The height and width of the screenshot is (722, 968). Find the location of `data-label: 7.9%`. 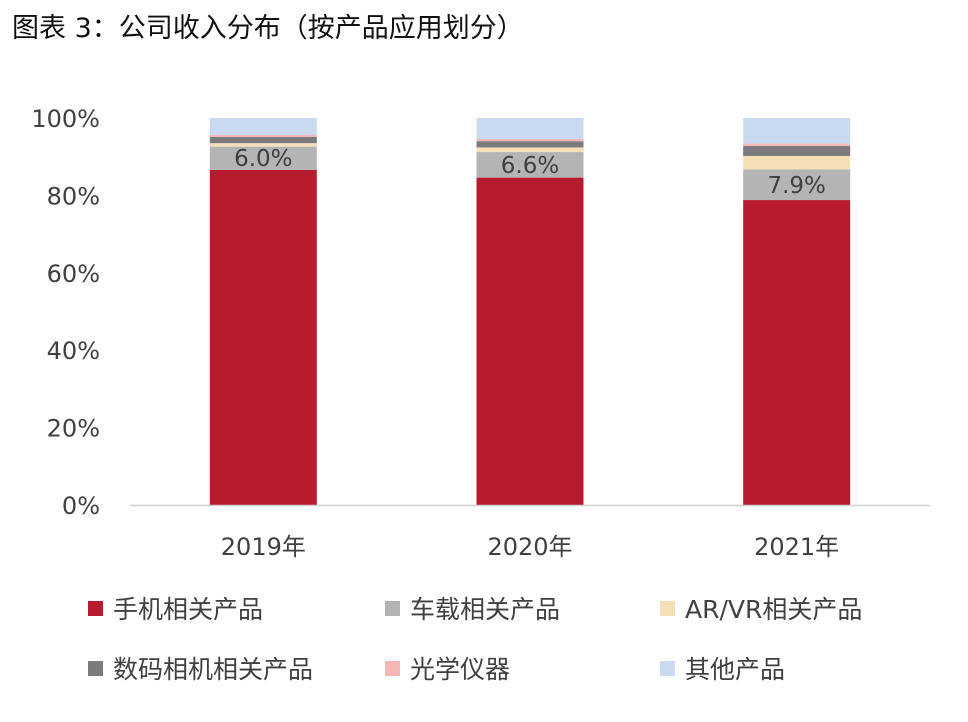

data-label: 7.9% is located at coordinates (796, 186).